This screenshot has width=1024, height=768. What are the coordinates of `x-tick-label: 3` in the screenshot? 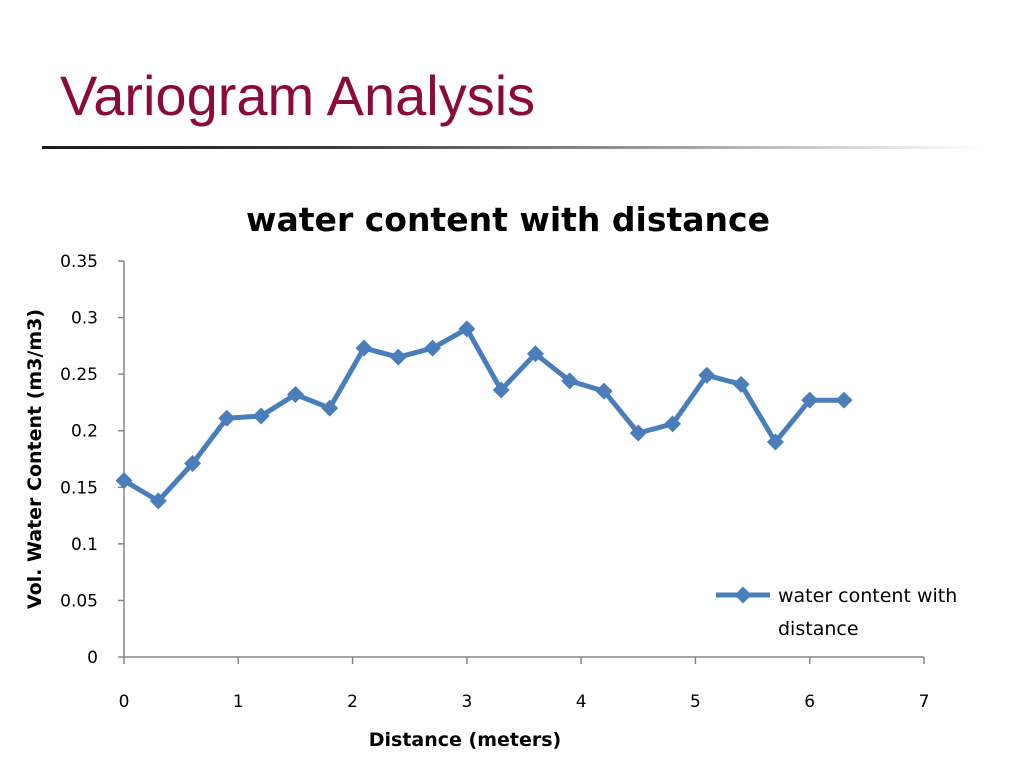 It's located at (466, 702).